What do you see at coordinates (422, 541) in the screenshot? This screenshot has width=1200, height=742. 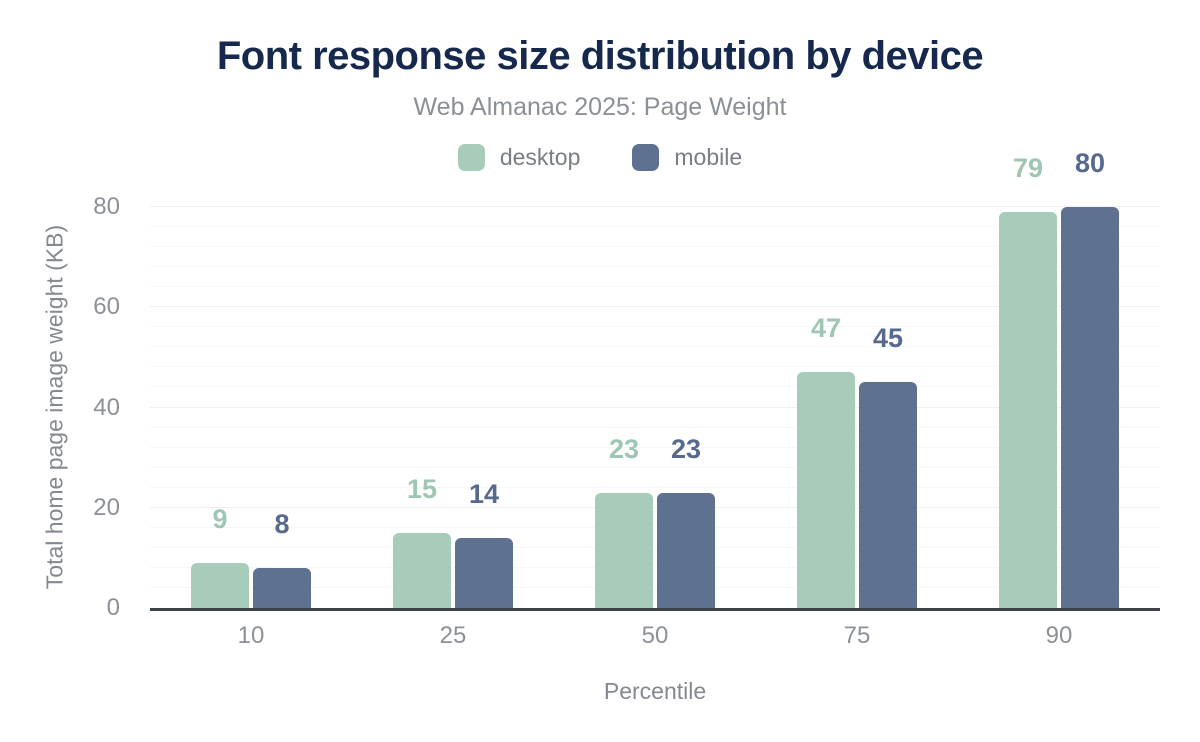 I see `bar-desktop-p25: 15` at bounding box center [422, 541].